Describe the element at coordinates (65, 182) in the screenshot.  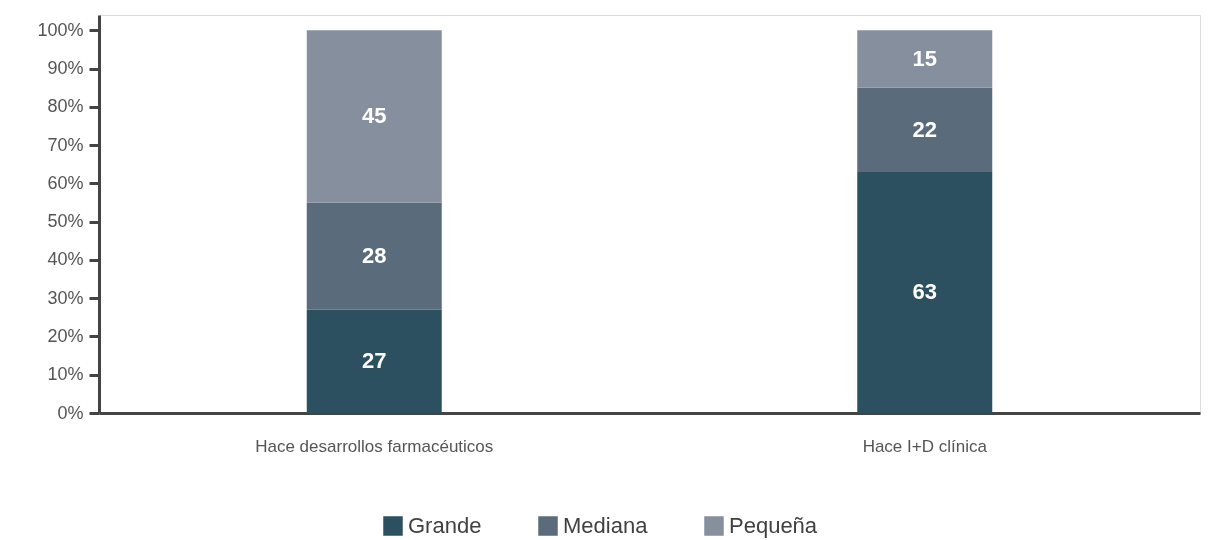
I see `y-tick-label: 60%` at that location.